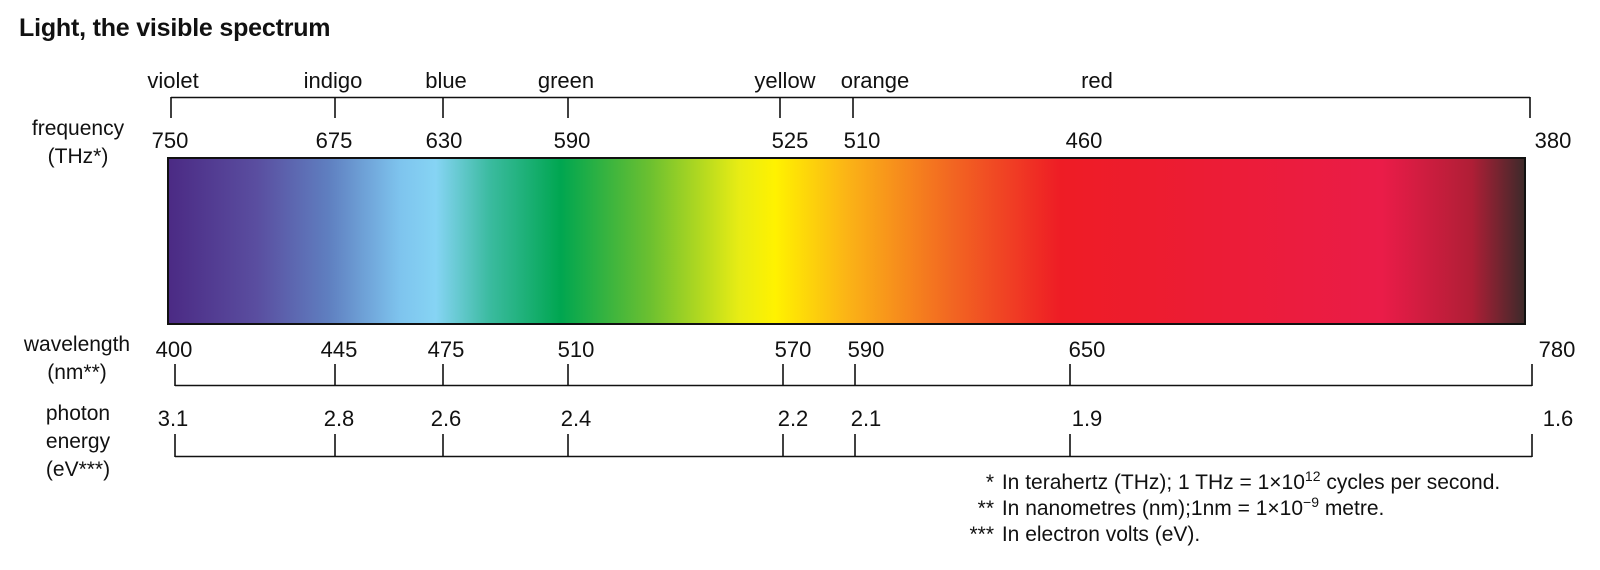 This screenshot has width=1600, height=570. I want to click on footnote-tail: cycles per second., so click(1410, 482).